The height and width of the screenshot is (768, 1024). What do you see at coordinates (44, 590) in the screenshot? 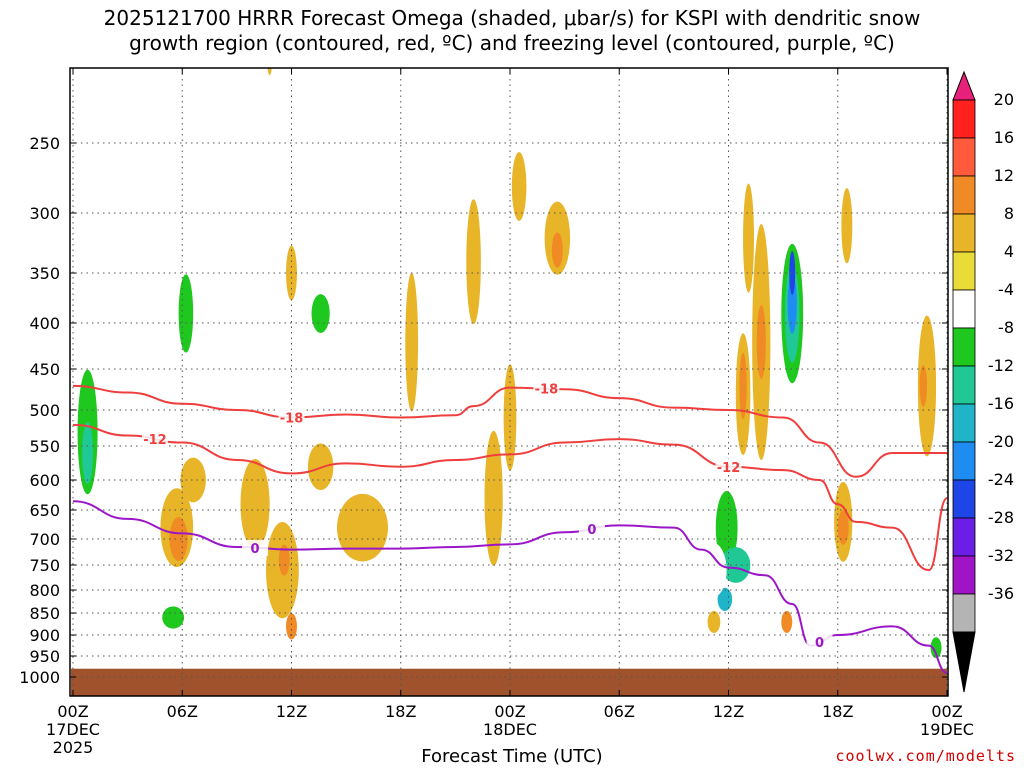
I see `y-tick-label: 800` at bounding box center [44, 590].